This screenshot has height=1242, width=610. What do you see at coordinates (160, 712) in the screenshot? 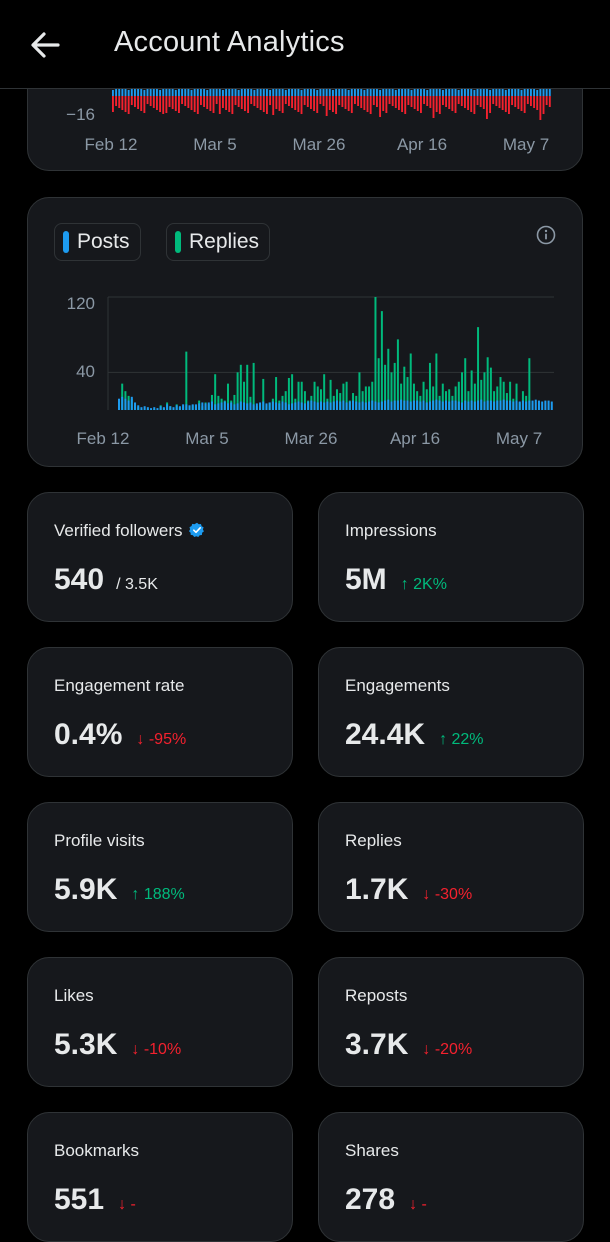
I see `stat-card-engagement-rate: Engagement rate 0.4% ↓ -95%` at bounding box center [160, 712].